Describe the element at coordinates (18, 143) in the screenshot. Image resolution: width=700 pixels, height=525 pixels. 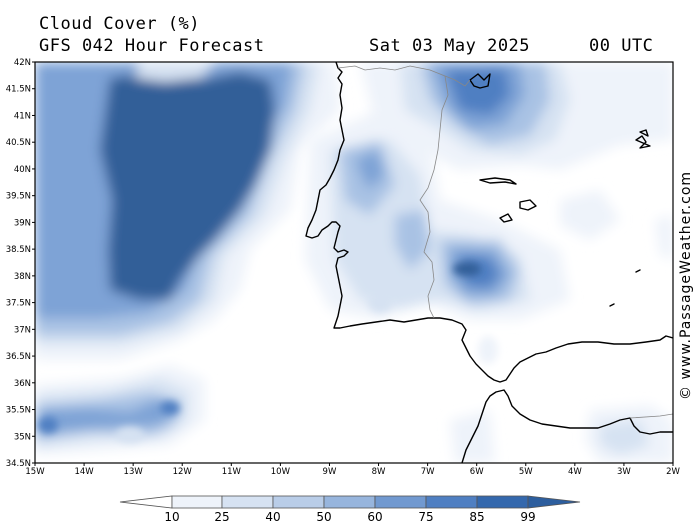
I see `lat-label: 40.5N` at that location.